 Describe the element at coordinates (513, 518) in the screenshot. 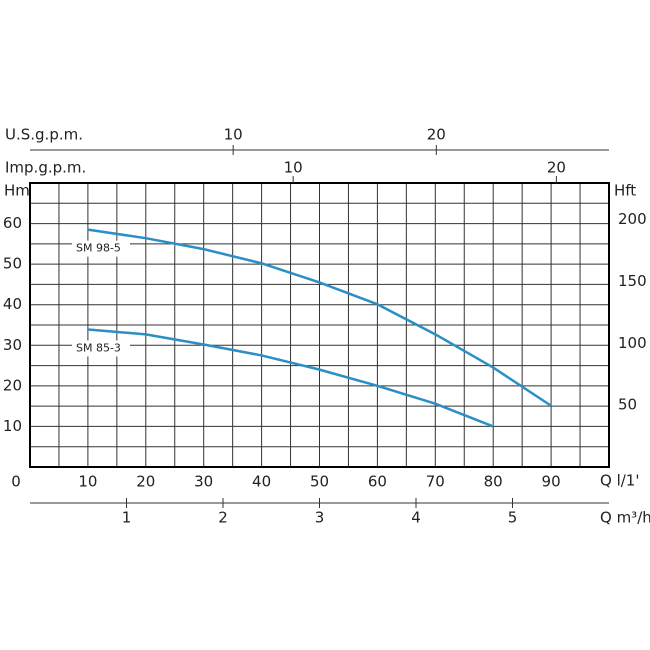

I see `tick-label: 5` at that location.